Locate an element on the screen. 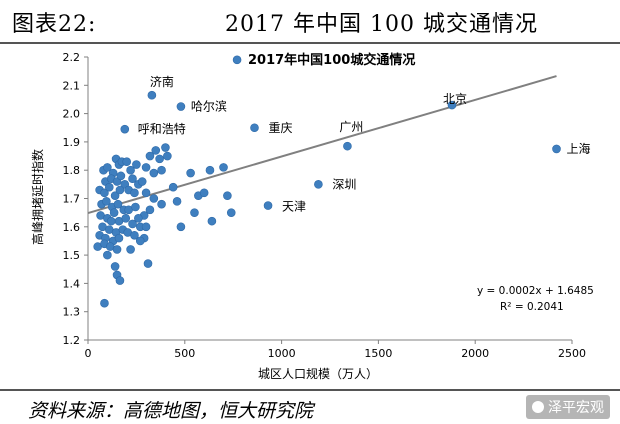 The image size is (620, 424). y-tick-label: 1.3 is located at coordinates (72, 312).